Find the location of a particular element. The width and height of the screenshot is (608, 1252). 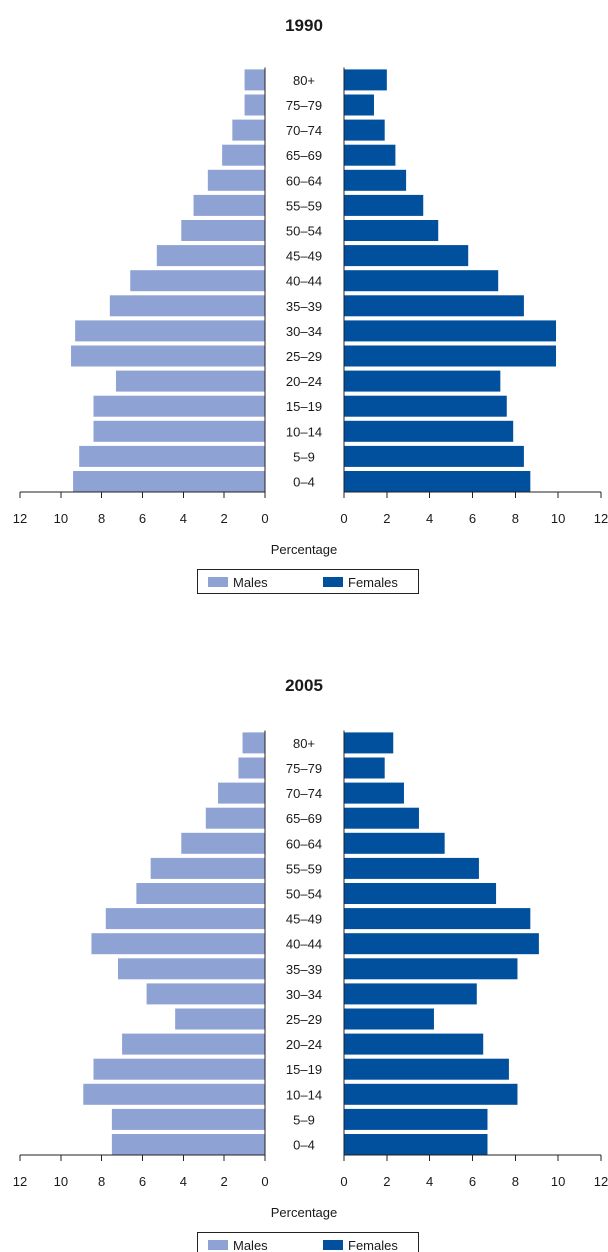

age-label: 45–49 is located at coordinates (304, 919).